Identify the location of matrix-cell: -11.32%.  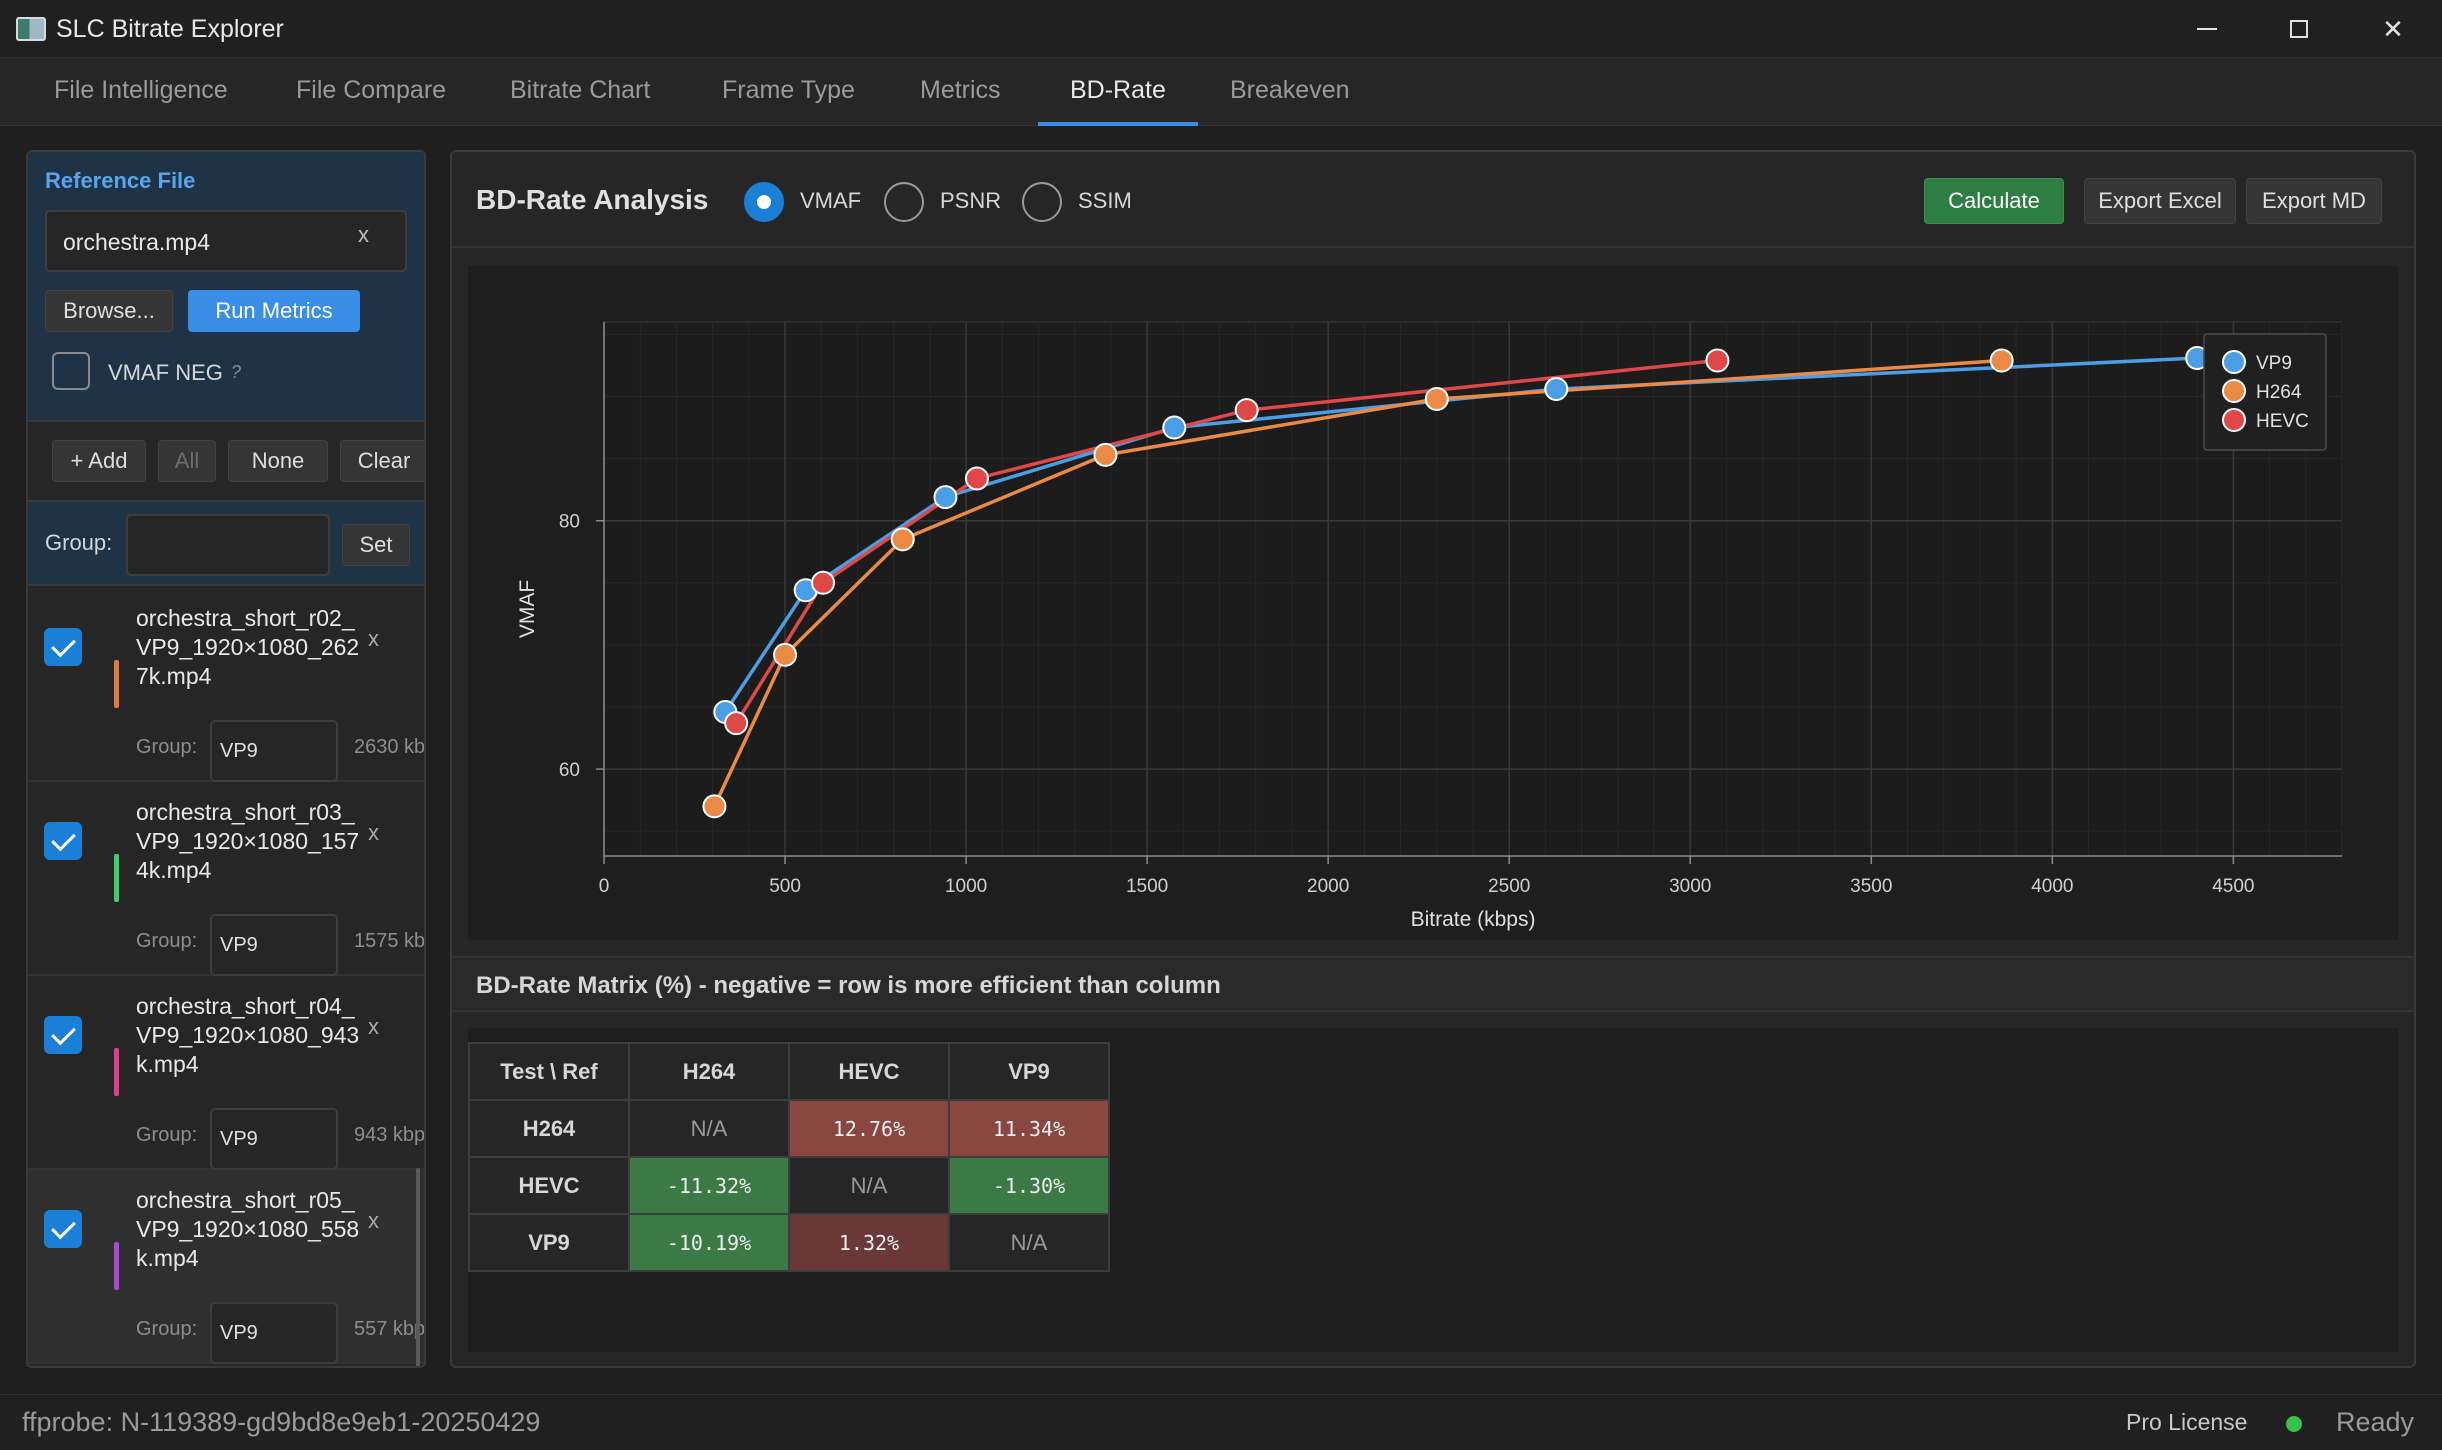
(709, 1185).